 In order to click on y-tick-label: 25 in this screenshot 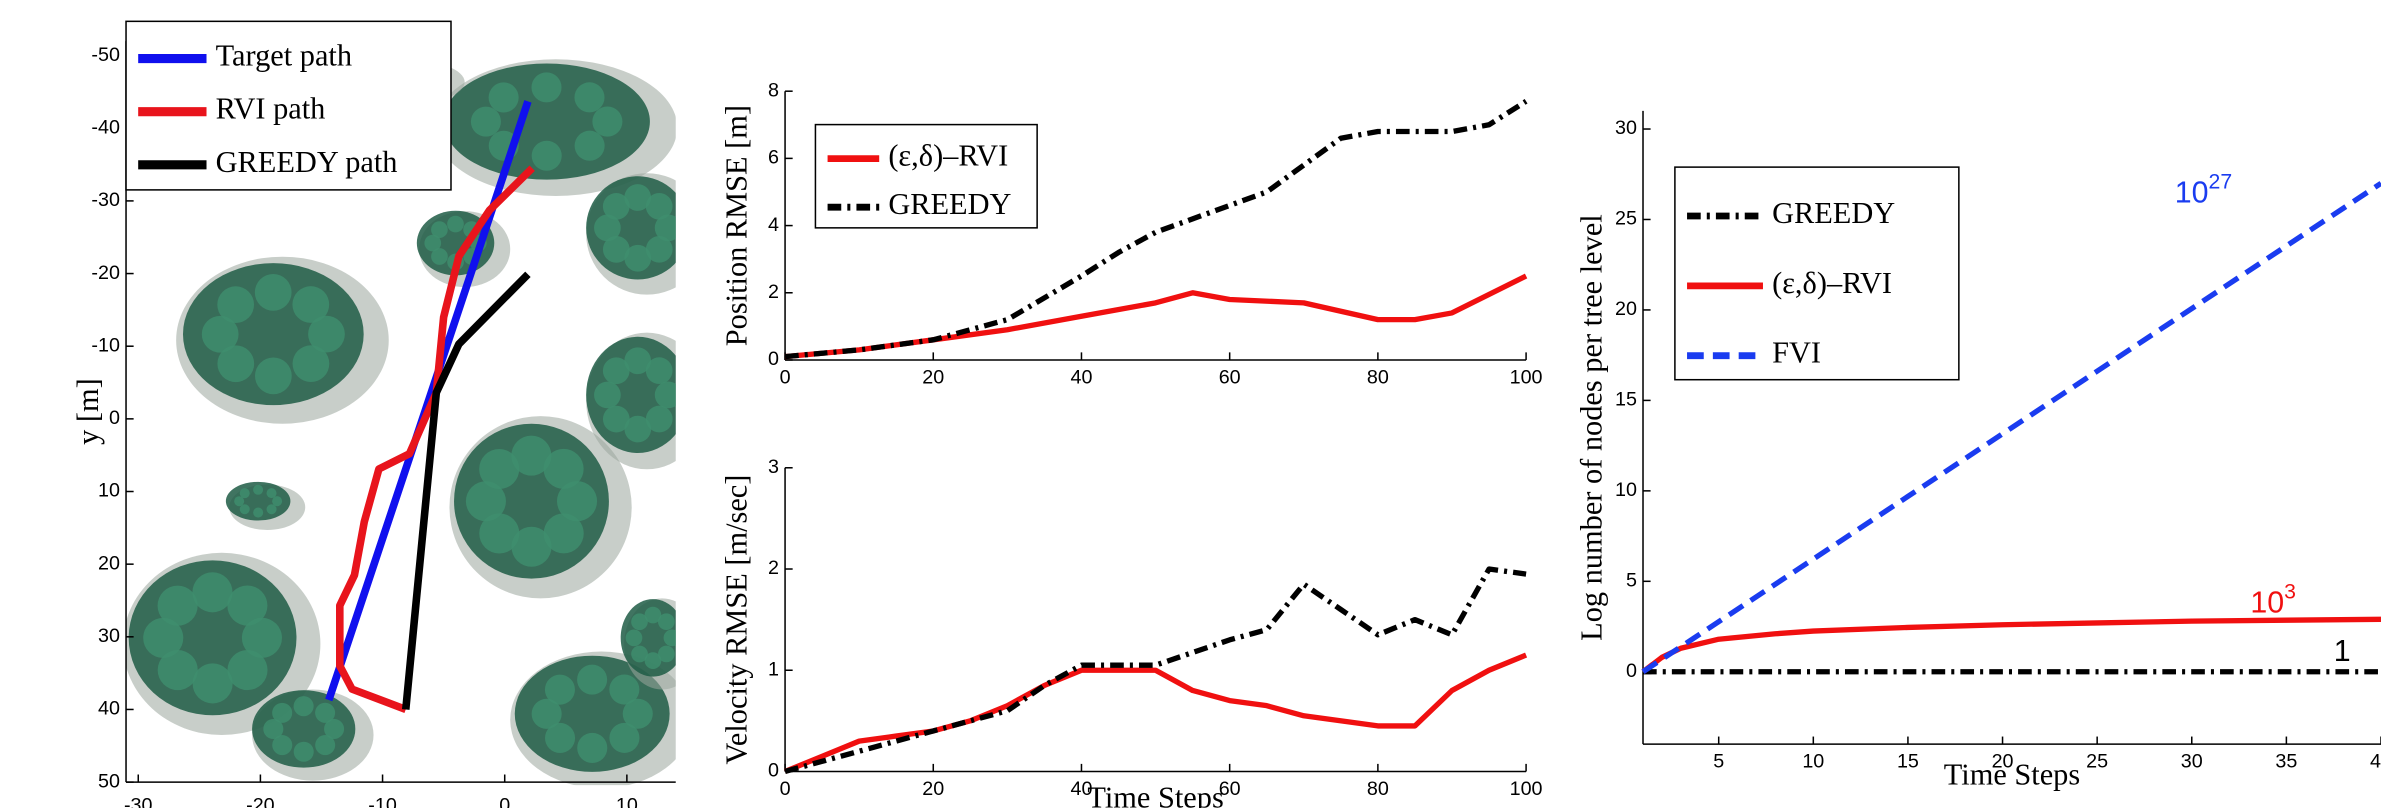, I will do `click(1626, 219)`.